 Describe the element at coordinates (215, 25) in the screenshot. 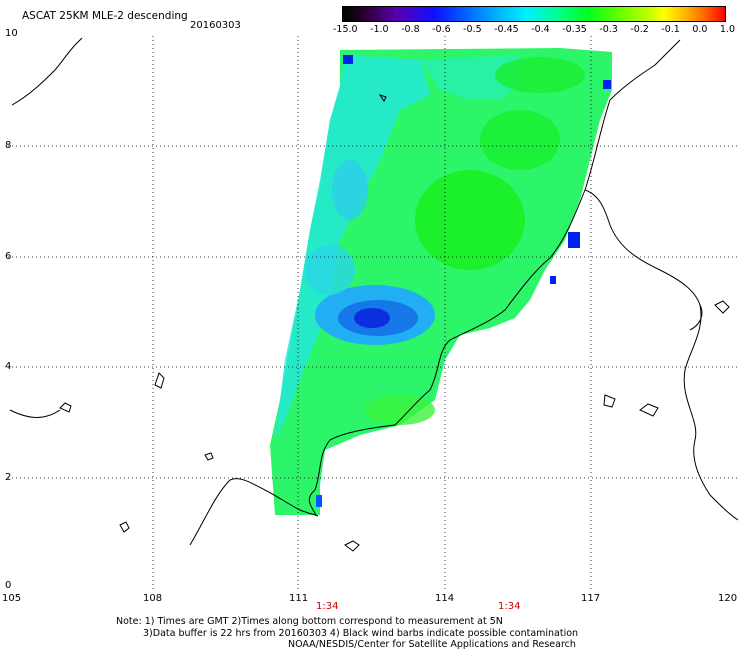

I see `date-label: 20160303` at that location.